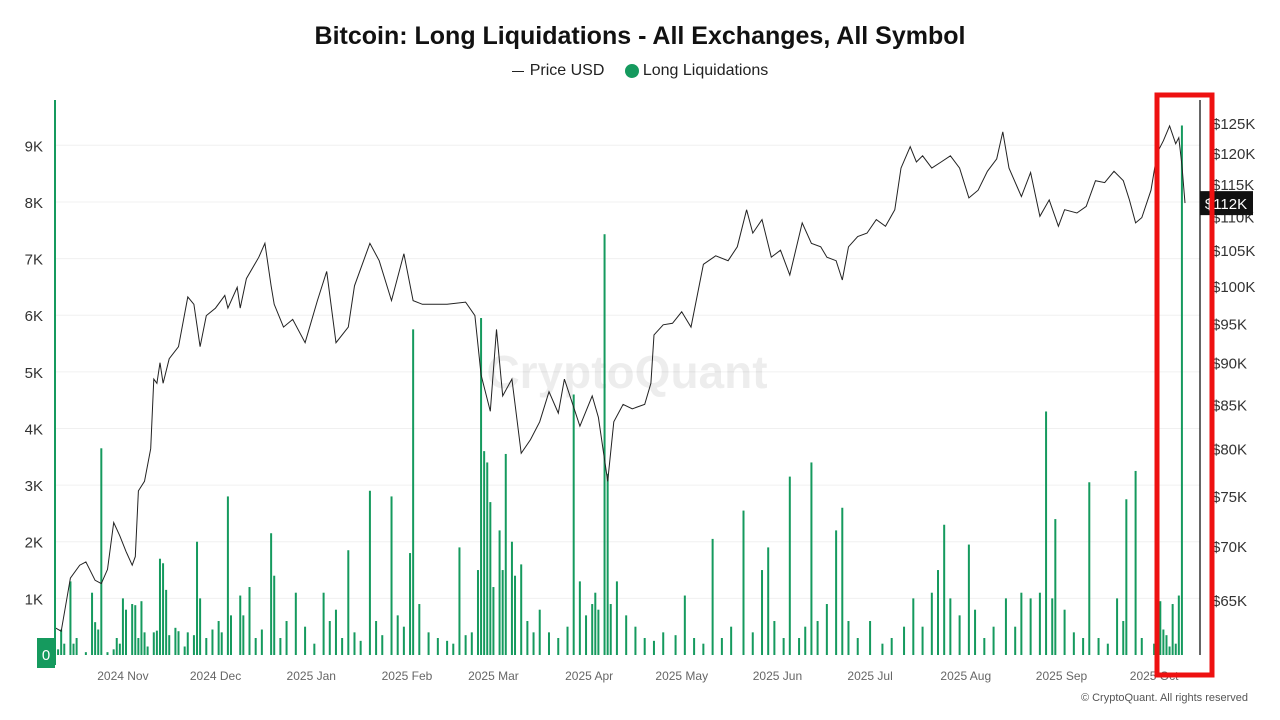  What do you see at coordinates (1229, 364) in the screenshot?
I see `y-right-tick-label: $90K` at bounding box center [1229, 364].